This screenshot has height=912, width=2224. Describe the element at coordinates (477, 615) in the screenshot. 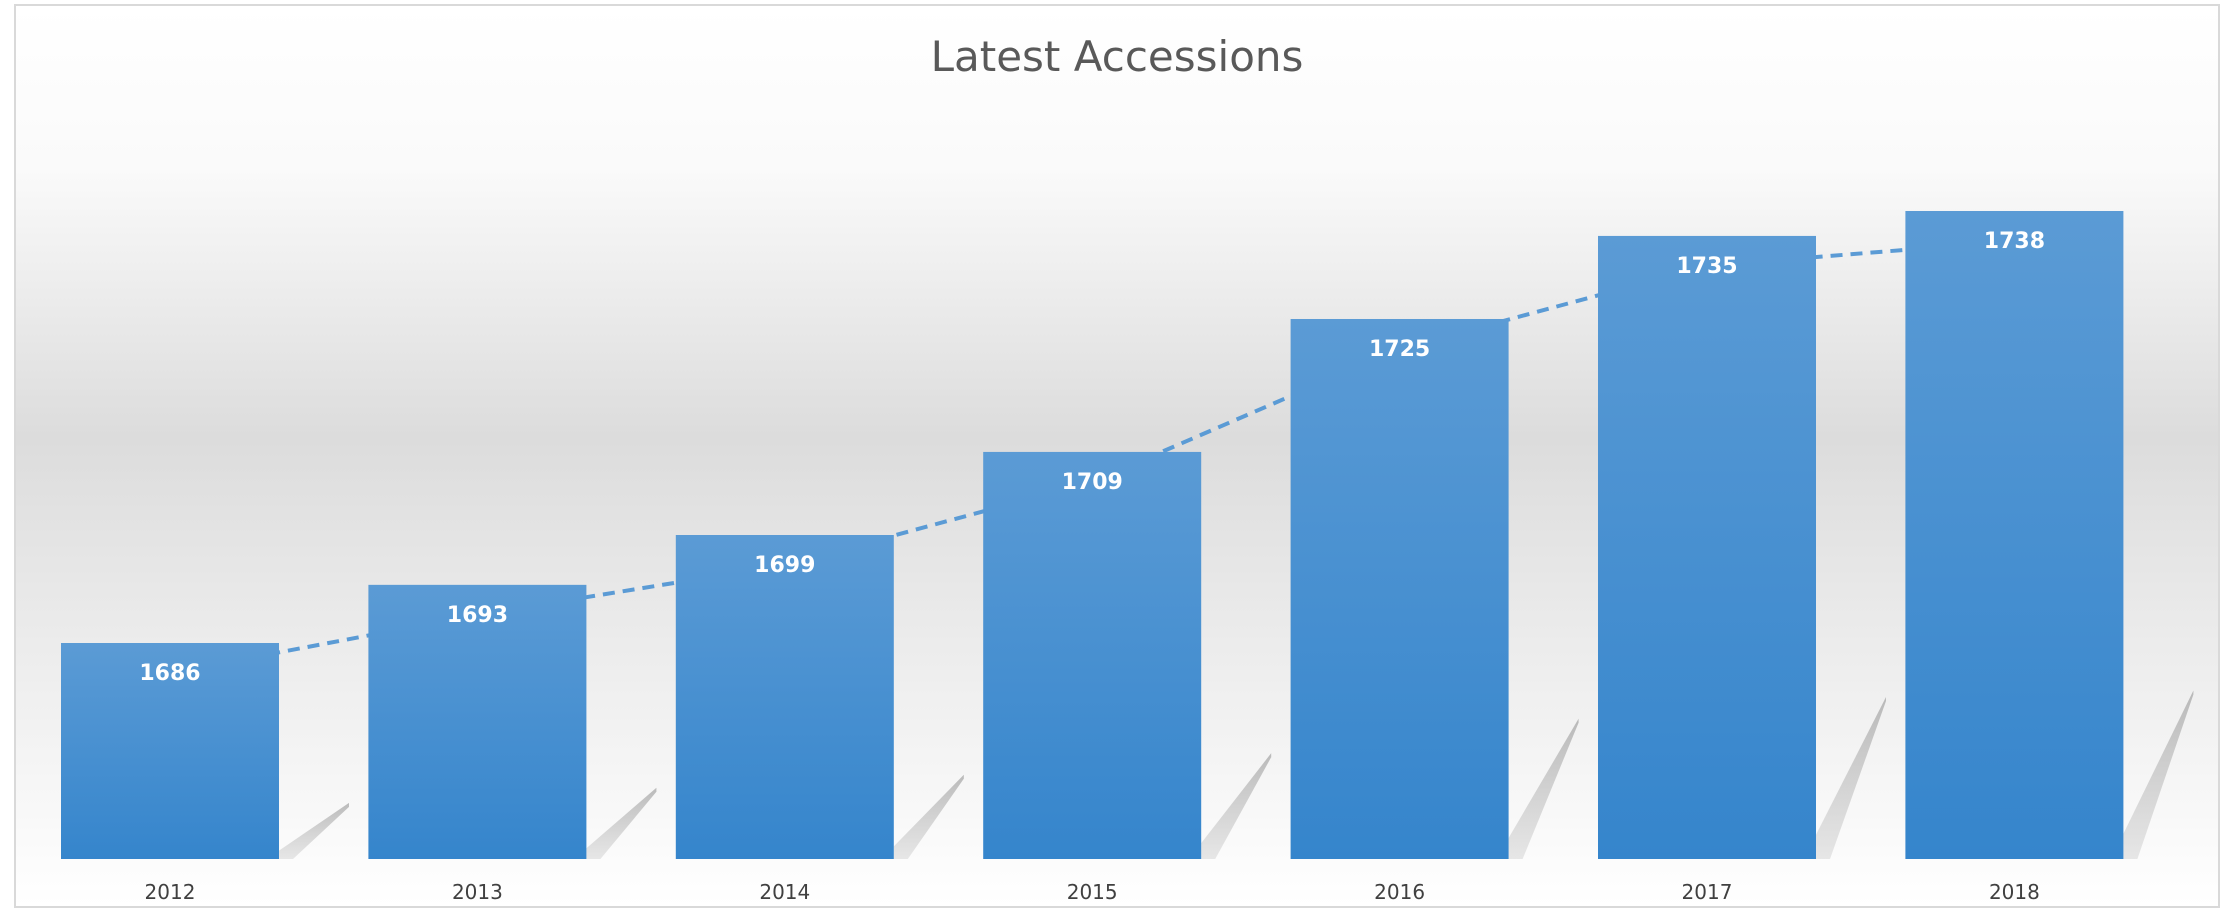

I see `data-label-2013: 1693` at that location.